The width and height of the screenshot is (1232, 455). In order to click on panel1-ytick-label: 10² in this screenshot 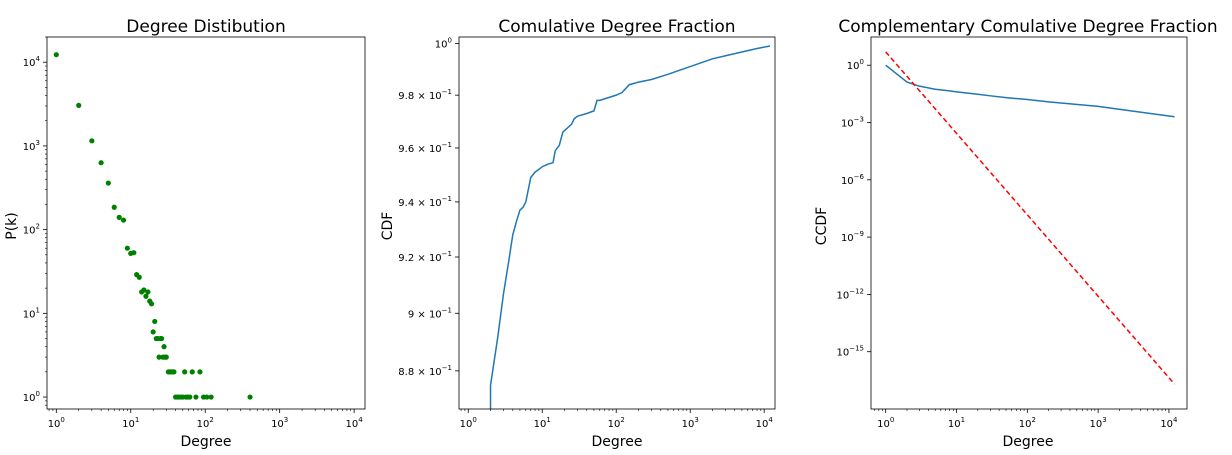, I will do `click(31, 230)`.